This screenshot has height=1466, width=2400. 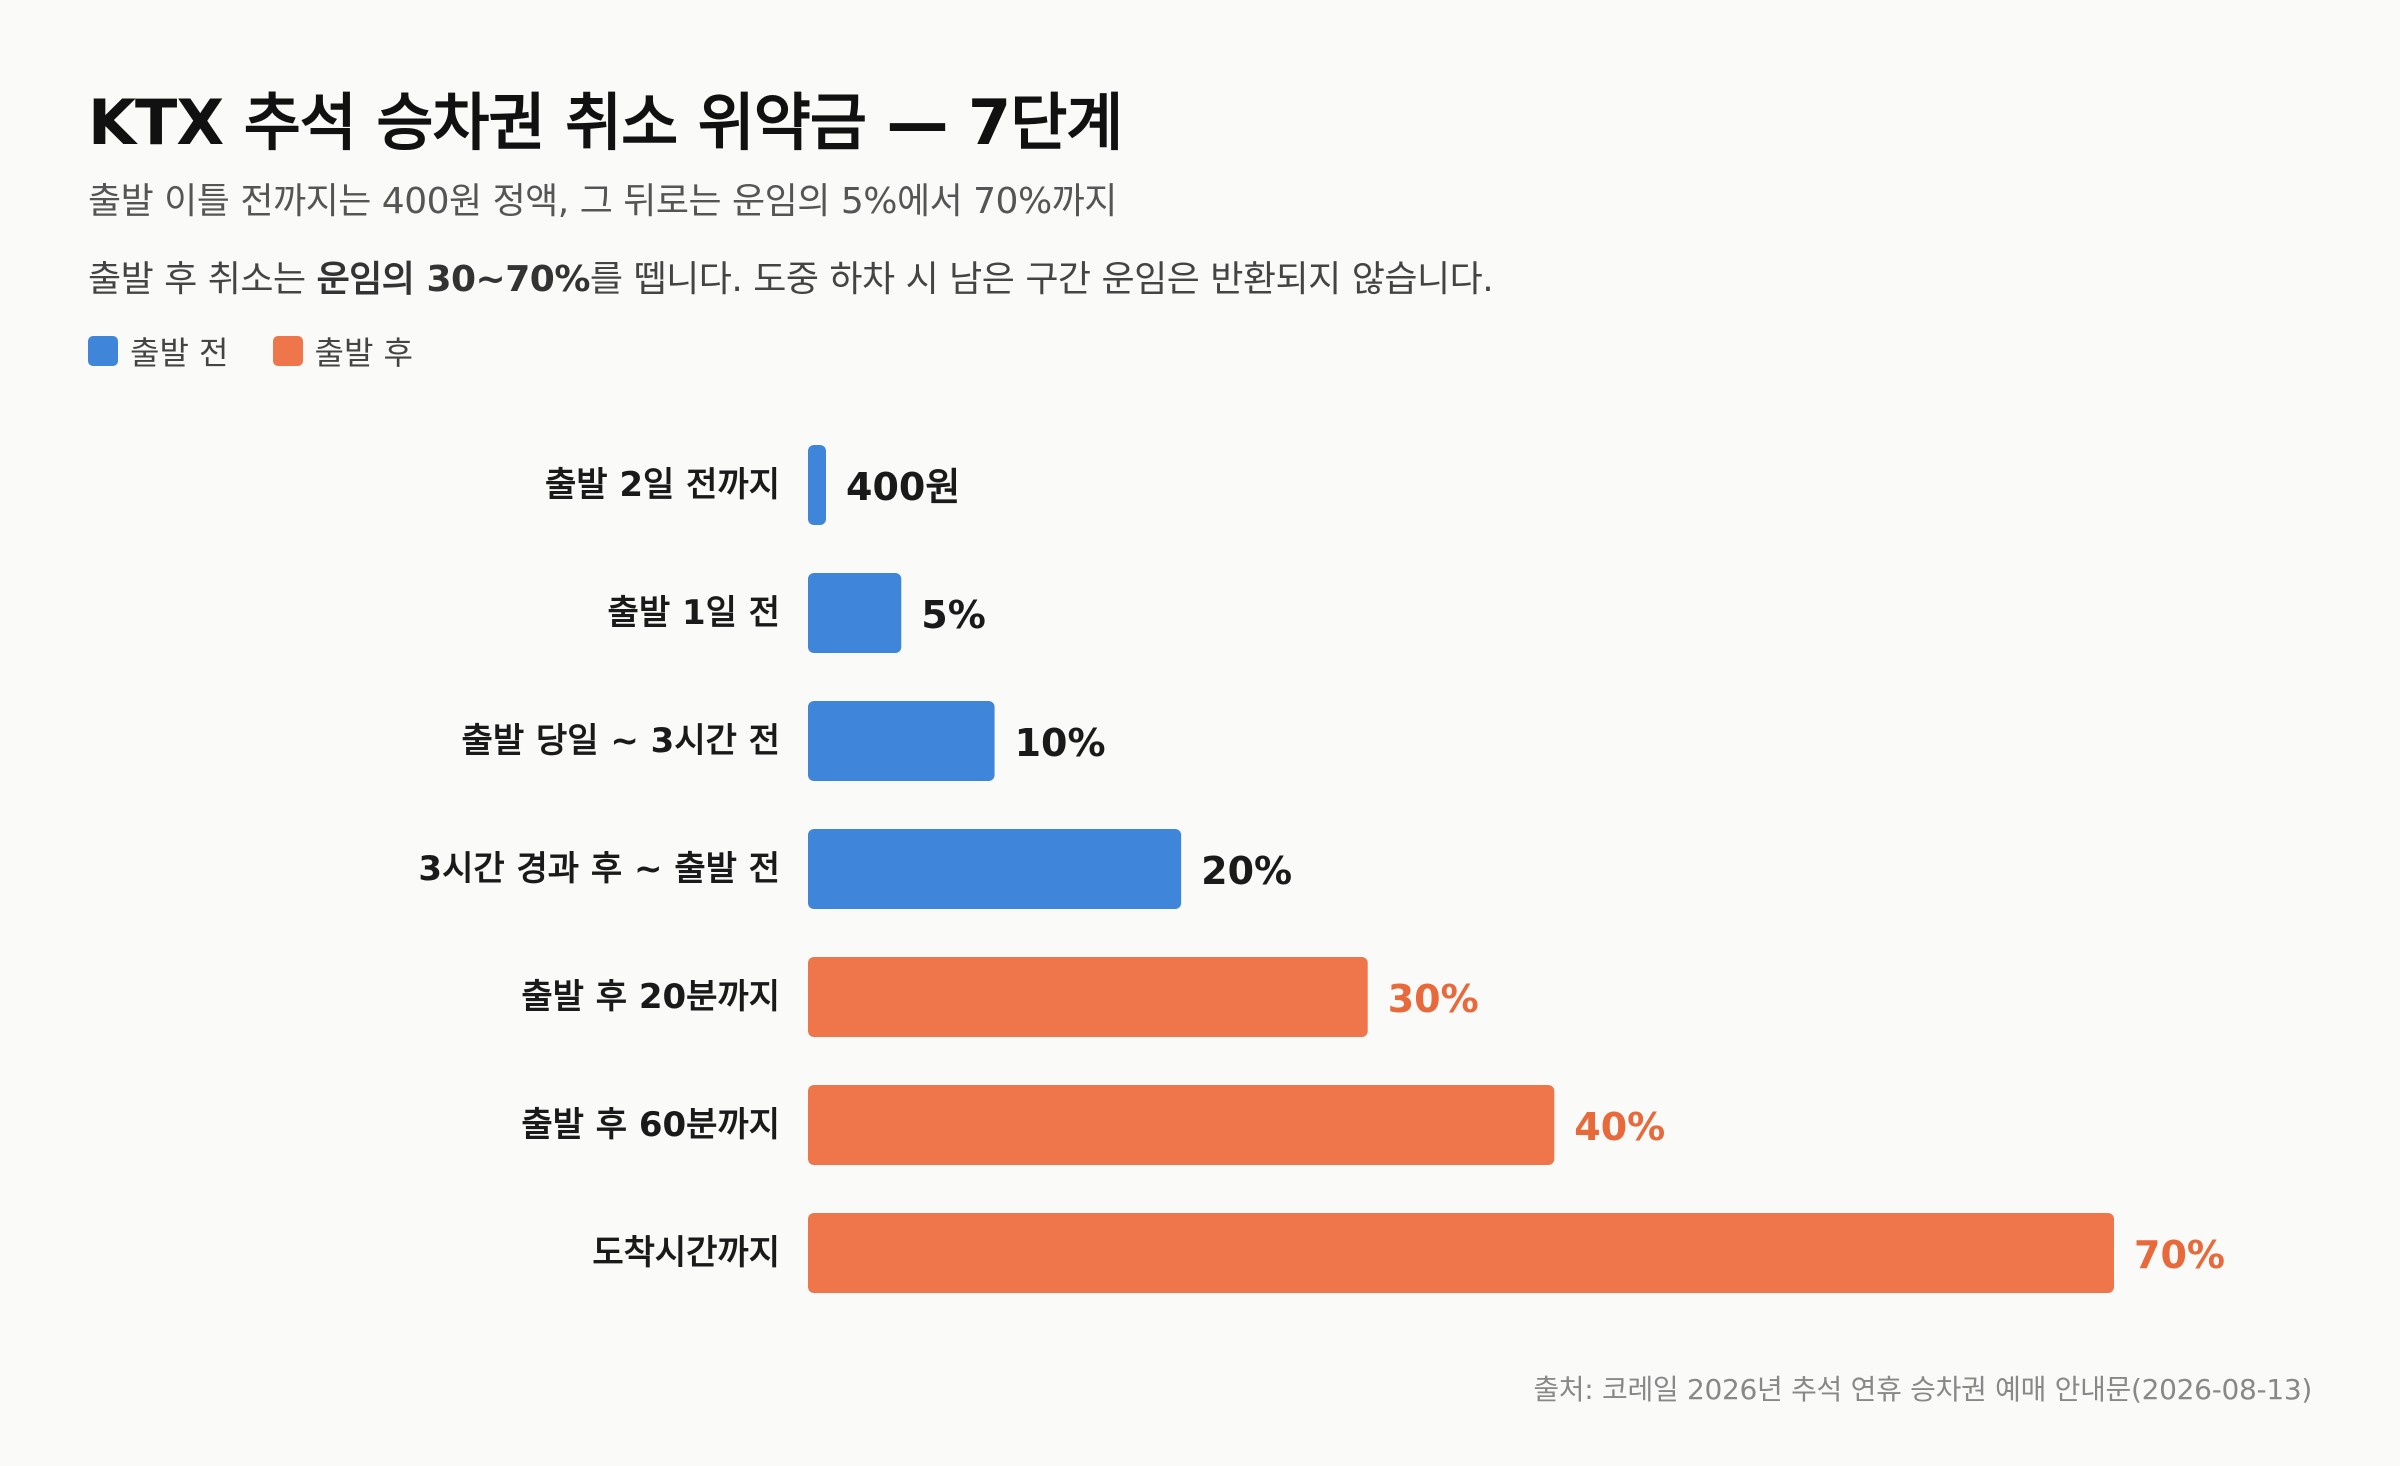 What do you see at coordinates (605, 122) in the screenshot?
I see `chart-title: KTX 추석 승차권 취소 위약금 — 7단계` at bounding box center [605, 122].